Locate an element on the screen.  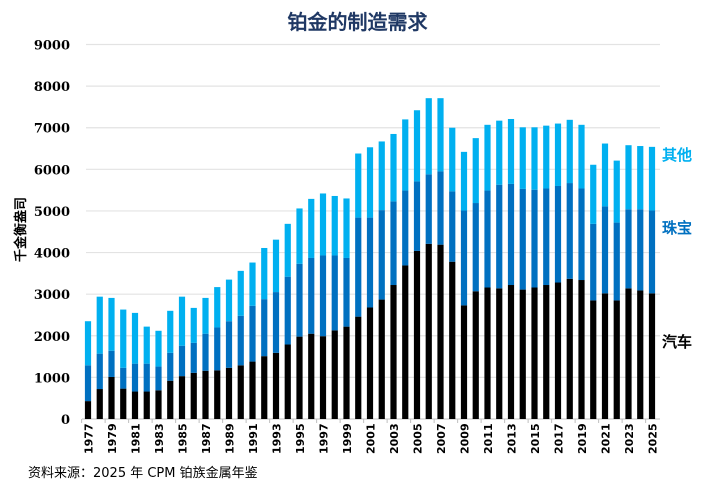
bar-other-2020 is located at coordinates (593, 194).